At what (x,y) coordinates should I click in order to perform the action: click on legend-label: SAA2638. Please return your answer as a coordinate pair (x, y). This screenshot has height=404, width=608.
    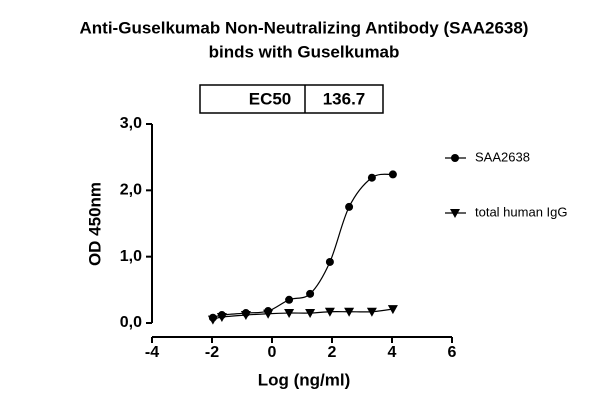
    Looking at the image, I should click on (502, 156).